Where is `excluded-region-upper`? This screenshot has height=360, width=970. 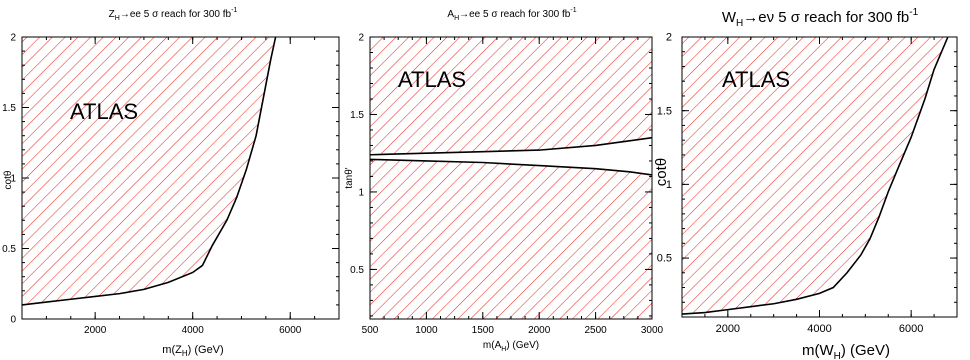
excluded-region-upper is located at coordinates (511, 96).